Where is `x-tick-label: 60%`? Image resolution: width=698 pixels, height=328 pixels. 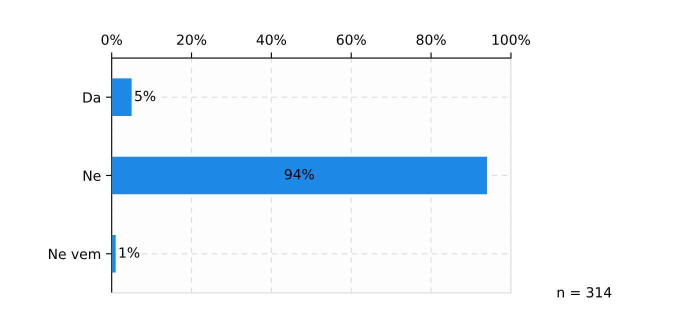 x-tick-label: 60% is located at coordinates (351, 39).